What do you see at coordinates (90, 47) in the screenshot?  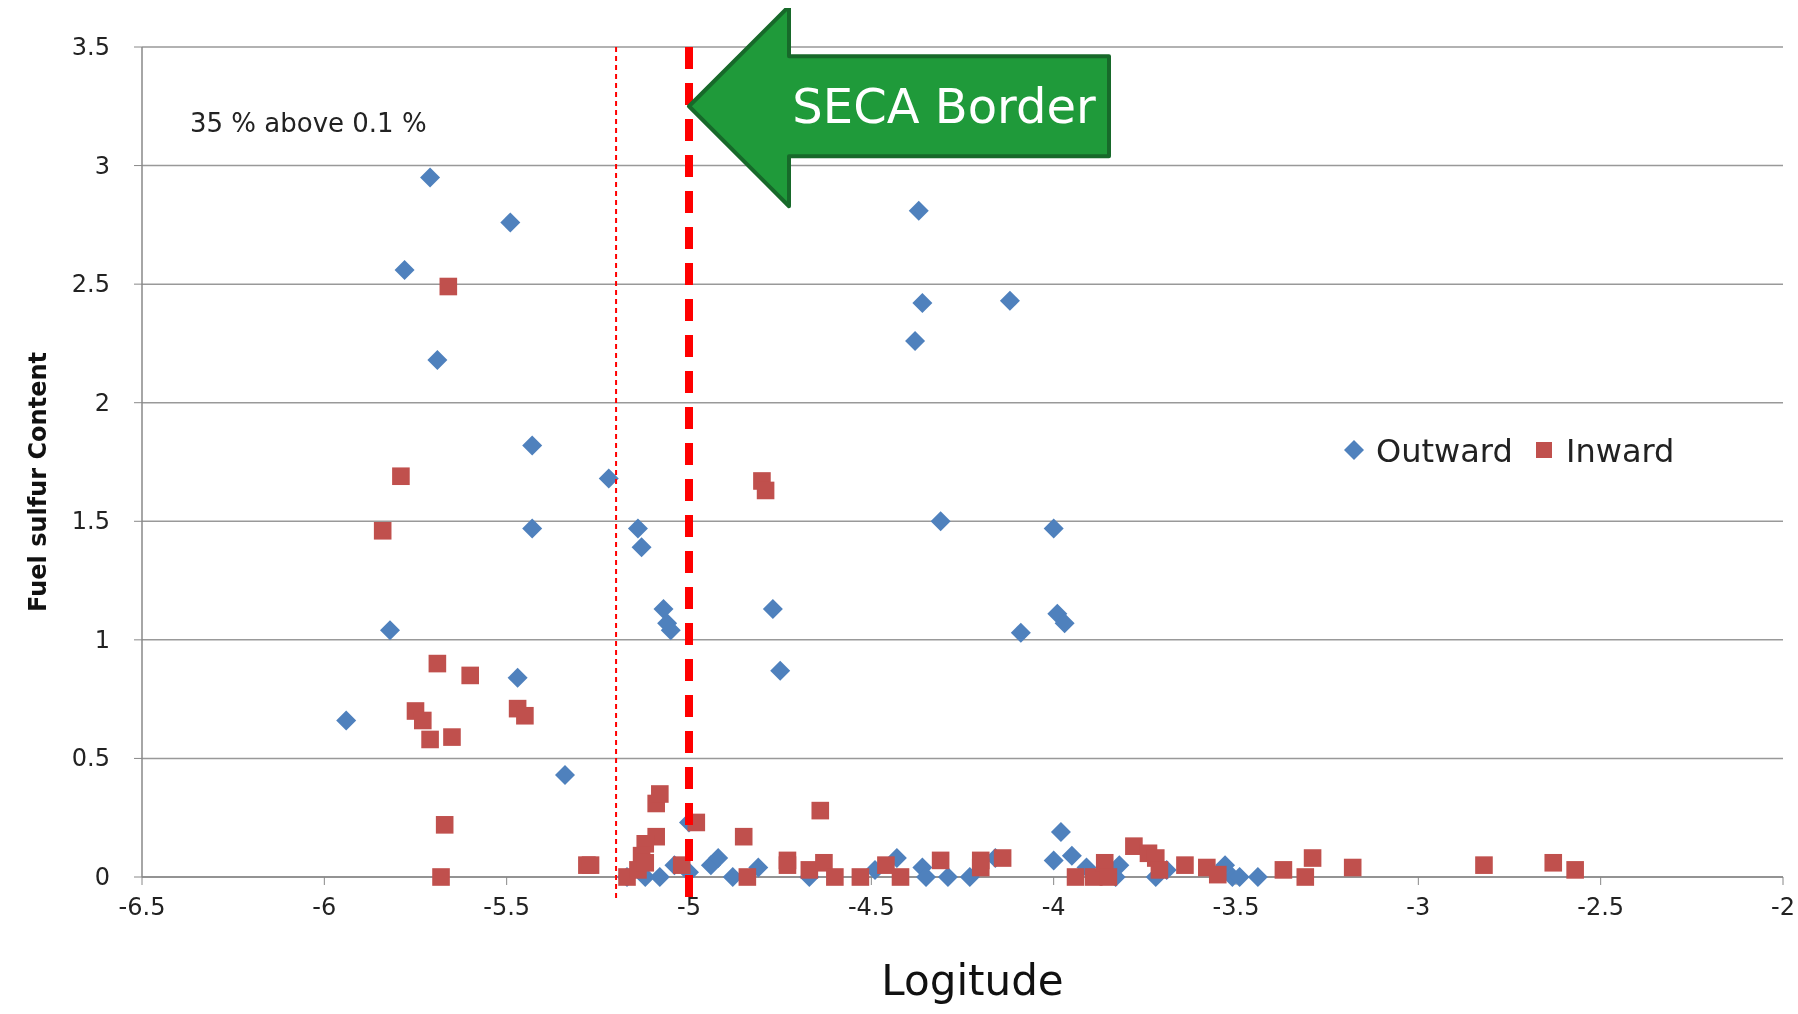 I see `y-tick-label: 3.5` at bounding box center [90, 47].